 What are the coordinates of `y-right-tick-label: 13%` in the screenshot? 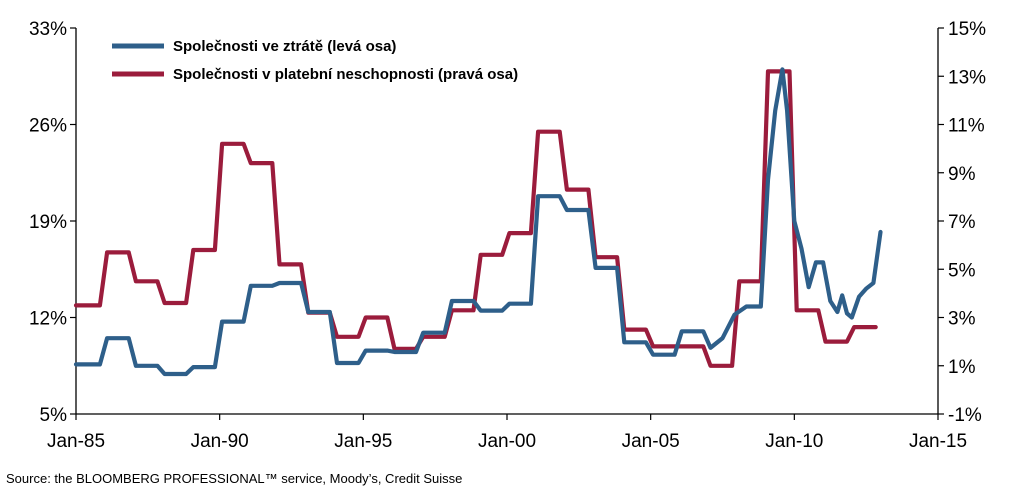 It's located at (967, 77).